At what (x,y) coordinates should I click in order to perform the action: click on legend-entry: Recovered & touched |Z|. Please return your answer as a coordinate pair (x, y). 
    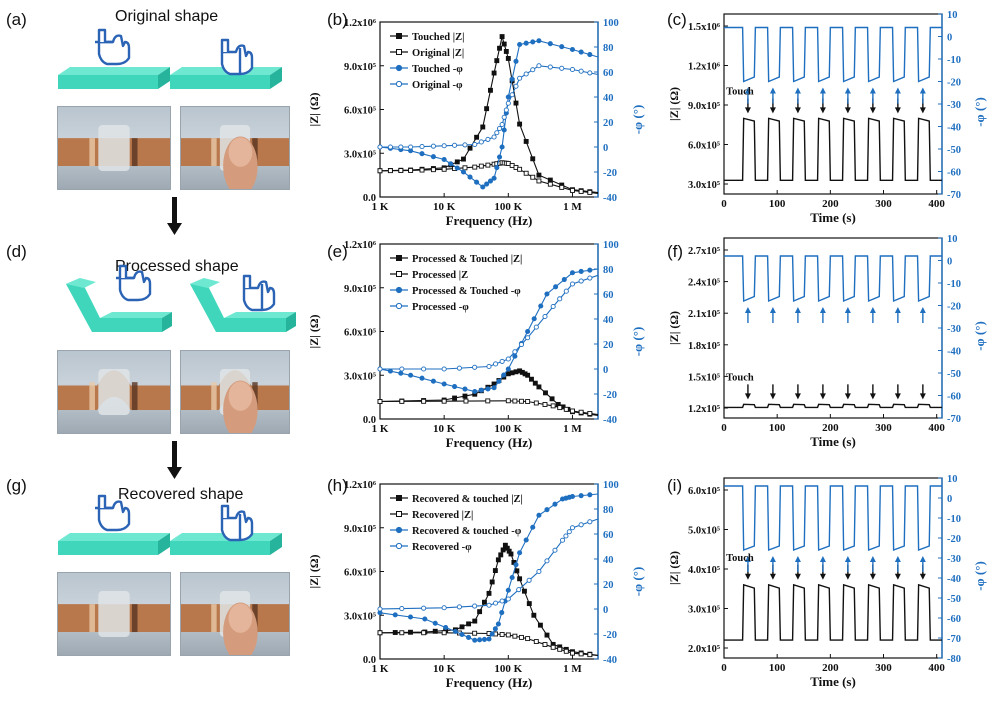
    Looking at the image, I should click on (467, 499).